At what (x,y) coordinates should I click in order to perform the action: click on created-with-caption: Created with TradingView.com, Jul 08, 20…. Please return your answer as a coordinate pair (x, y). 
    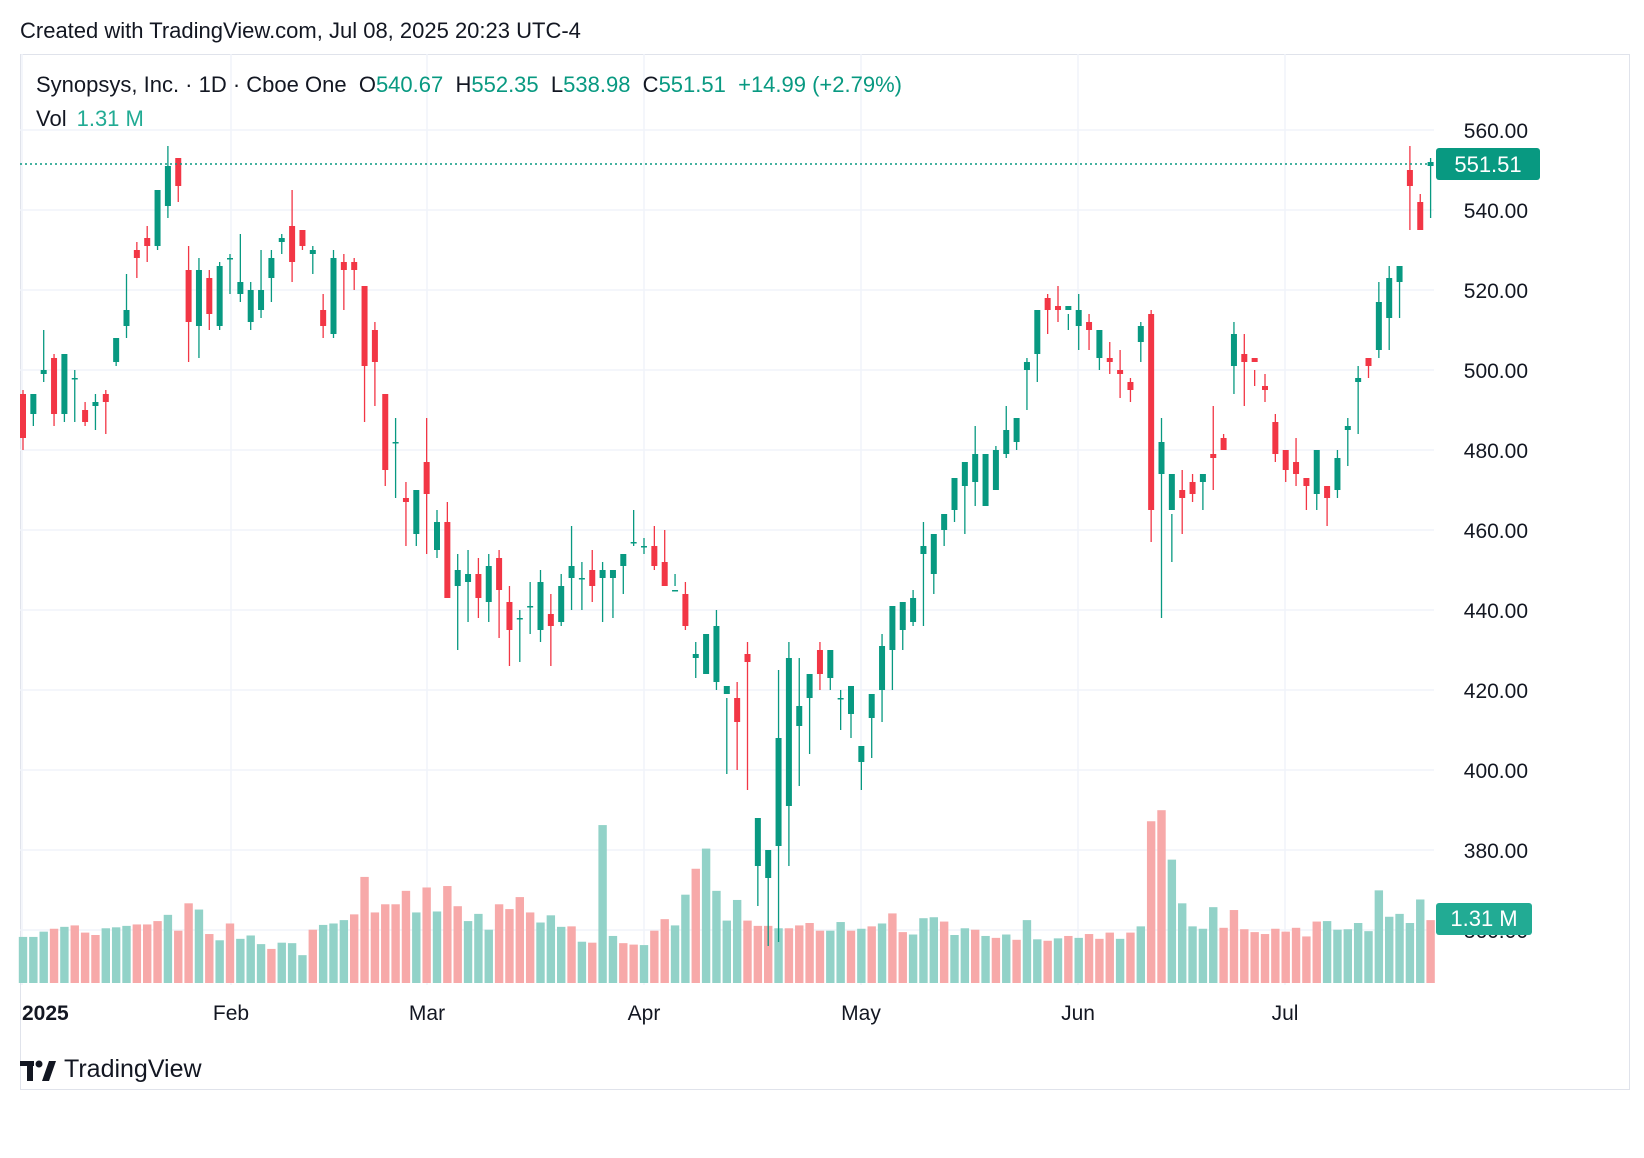
    Looking at the image, I should click on (300, 30).